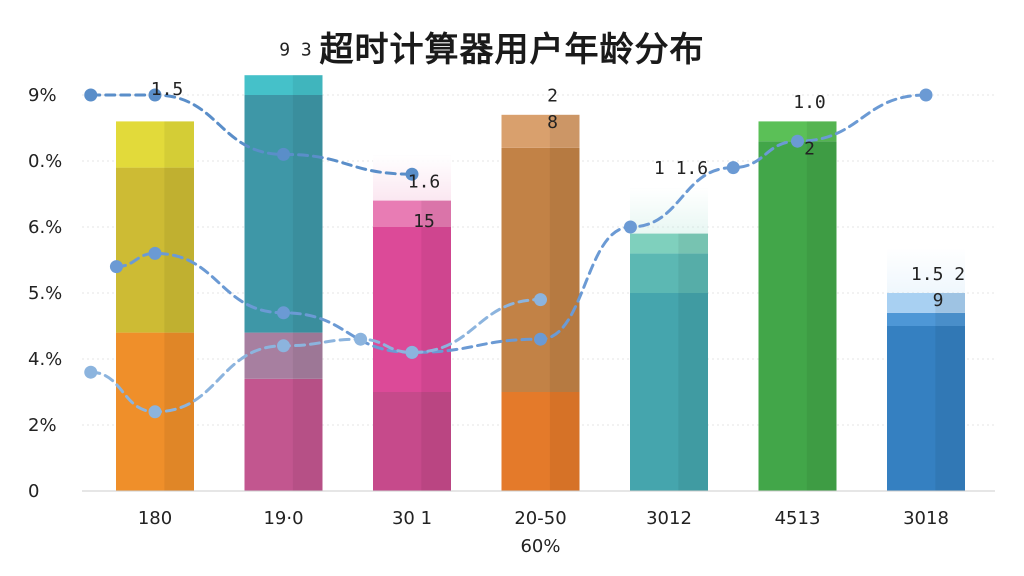 The image size is (1024, 576). I want to click on x-extra-label: 60%, so click(540, 546).